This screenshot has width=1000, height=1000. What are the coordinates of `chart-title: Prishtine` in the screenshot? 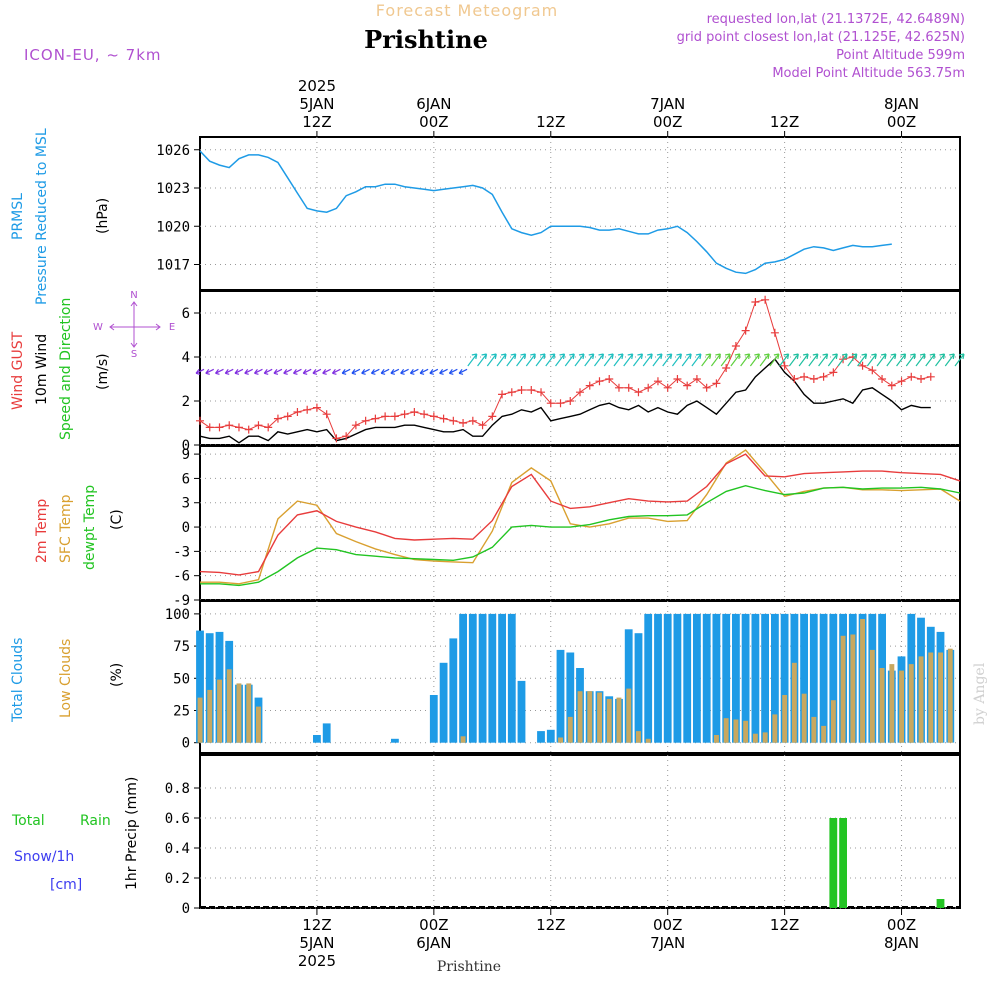 It's located at (426, 39).